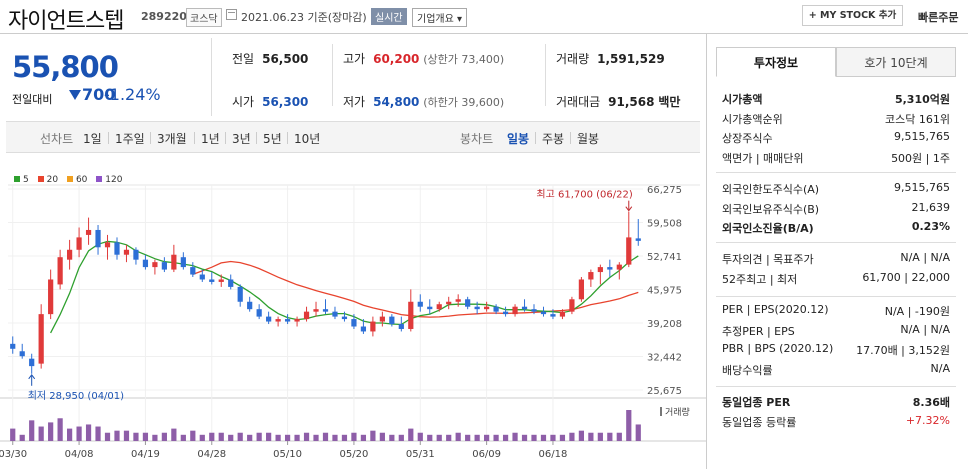 The width and height of the screenshot is (968, 469). What do you see at coordinates (747, 370) in the screenshot?
I see `invest-key: 배당수익률` at bounding box center [747, 370].